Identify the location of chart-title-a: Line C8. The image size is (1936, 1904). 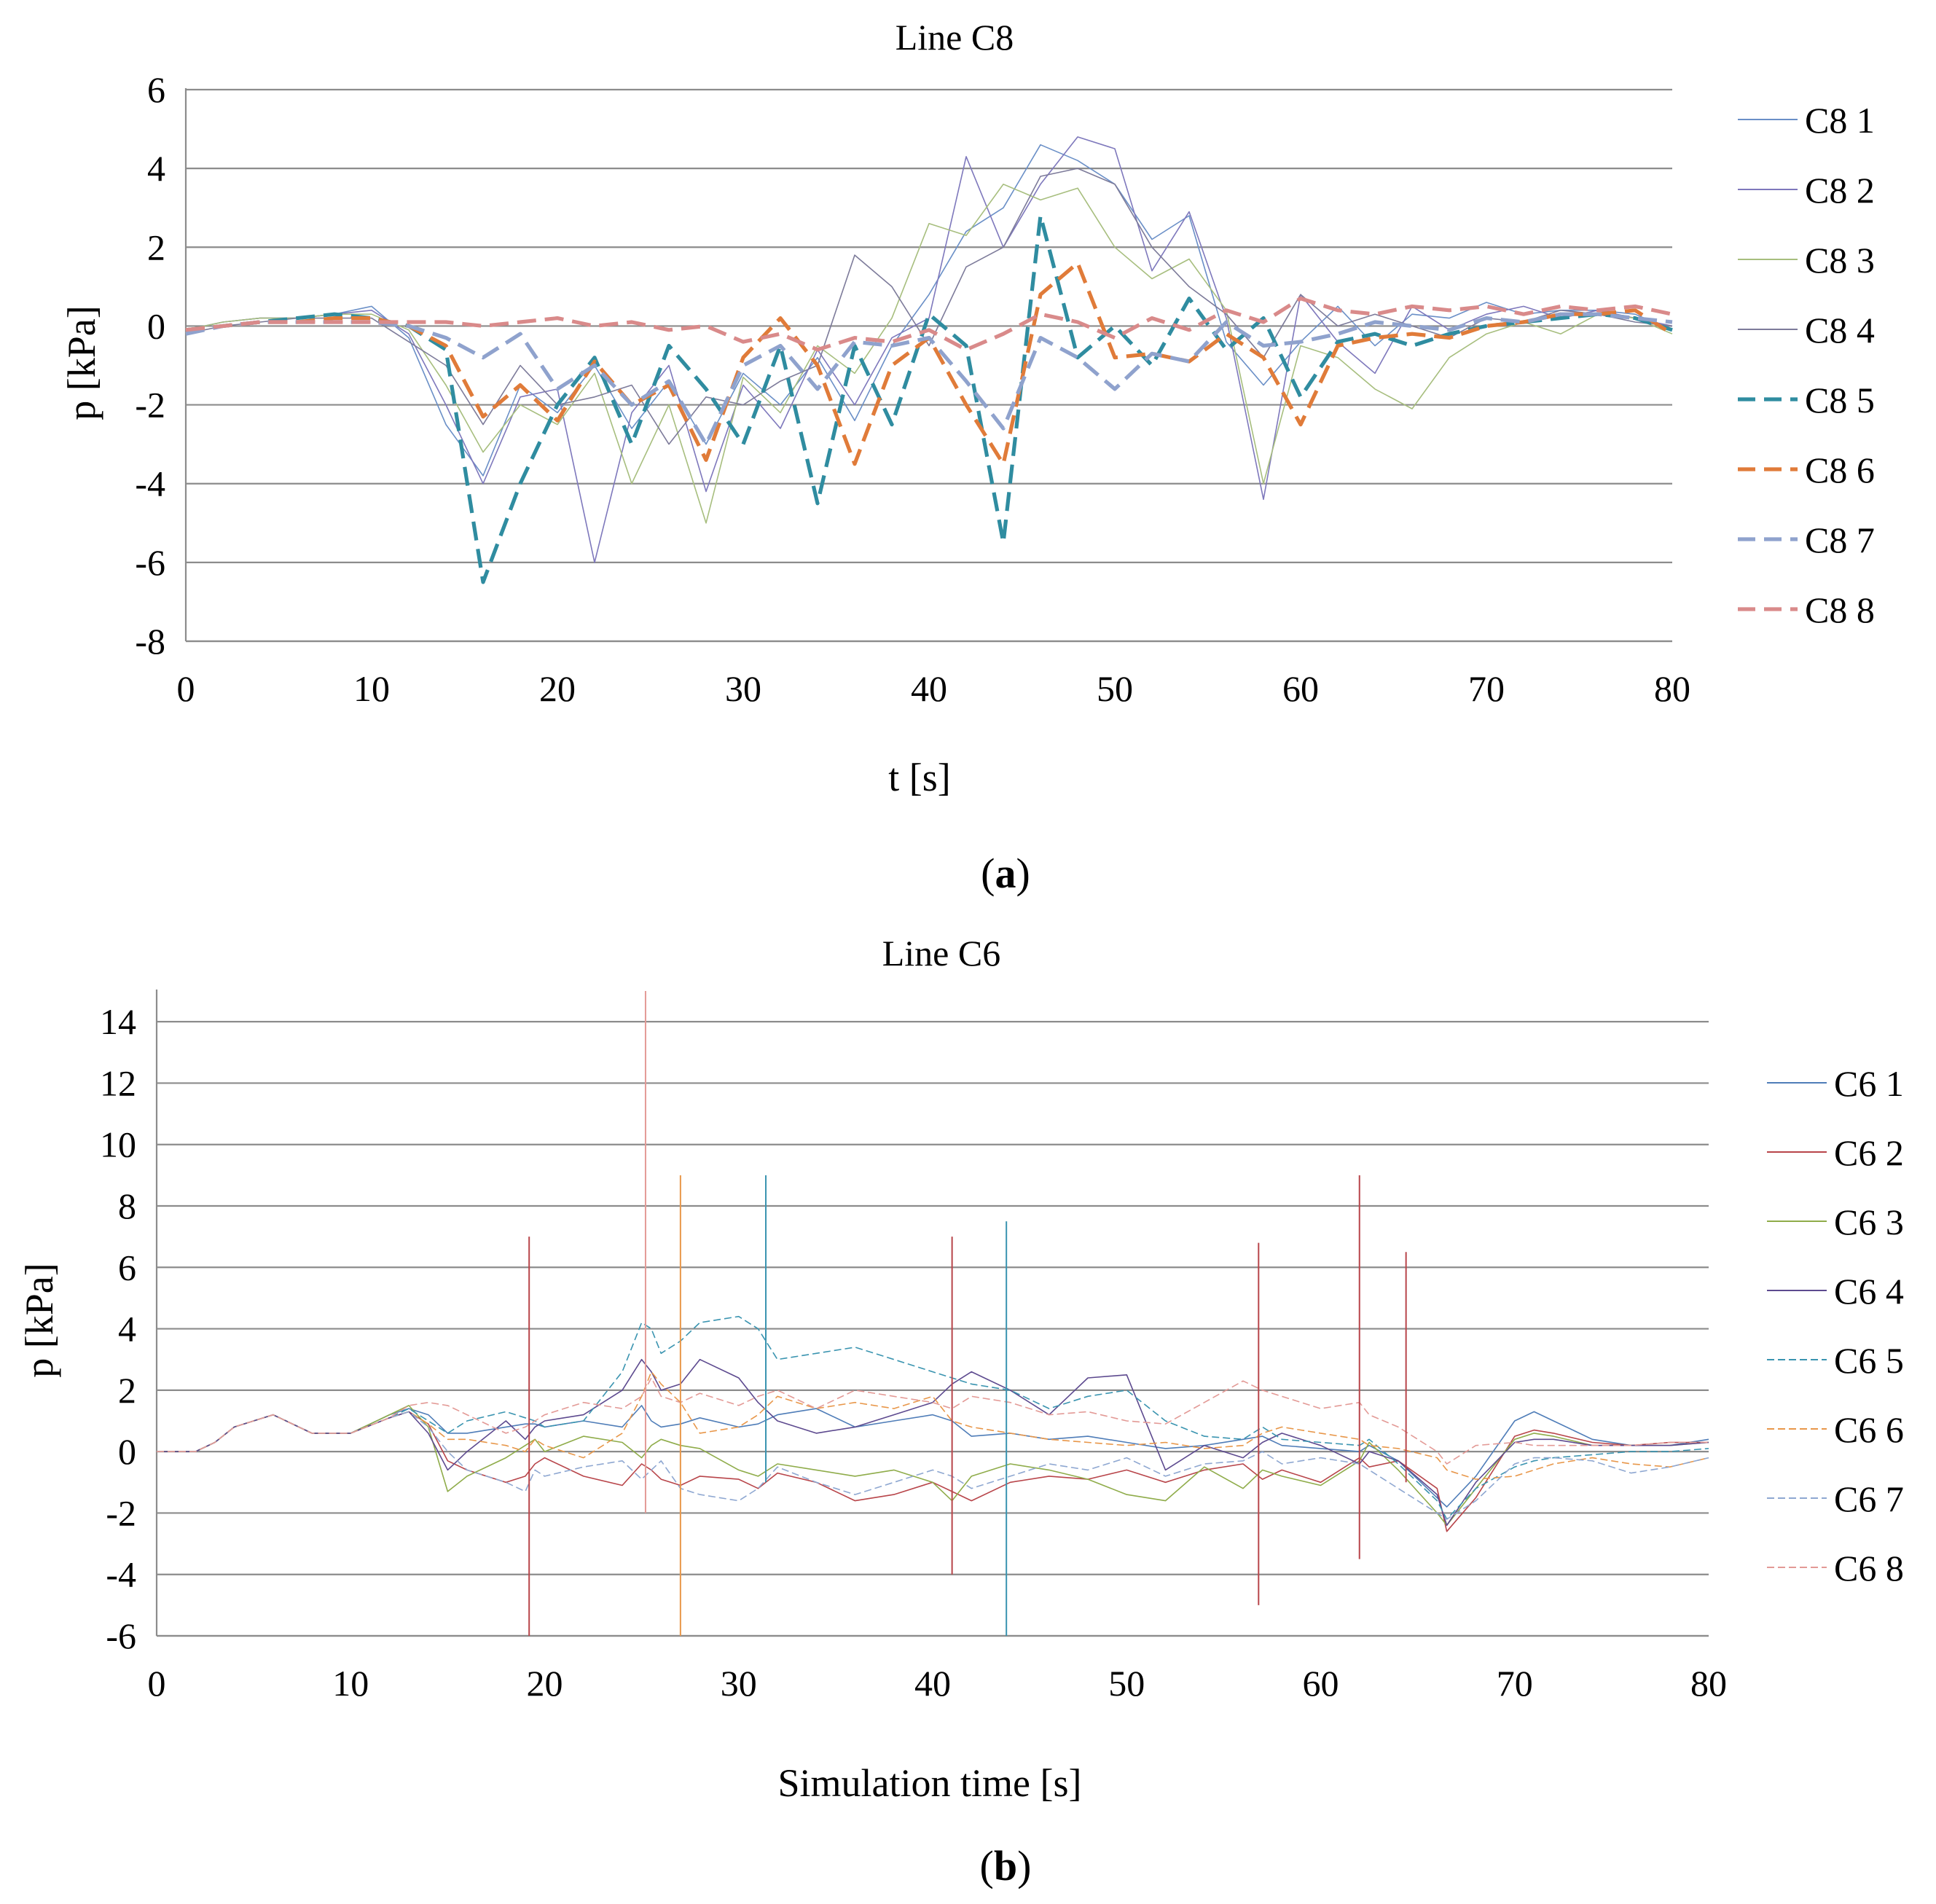
(955, 37).